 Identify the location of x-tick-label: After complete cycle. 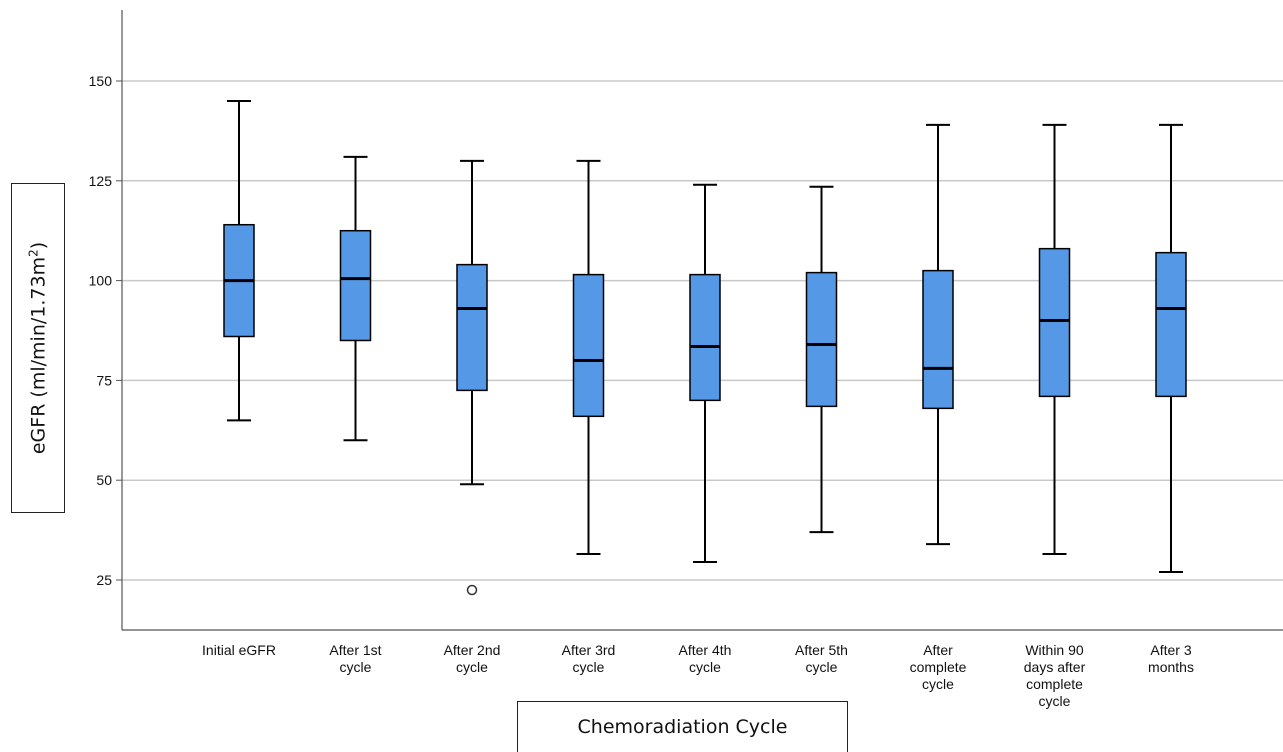
(938, 667).